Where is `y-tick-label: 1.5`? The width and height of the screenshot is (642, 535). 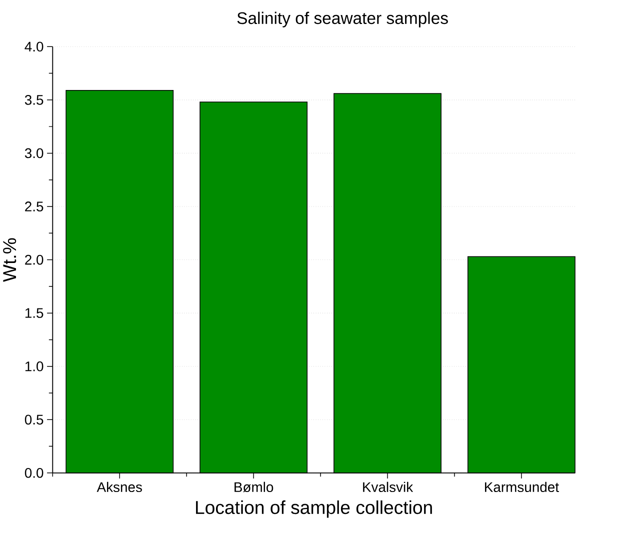 y-tick-label: 1.5 is located at coordinates (34, 313).